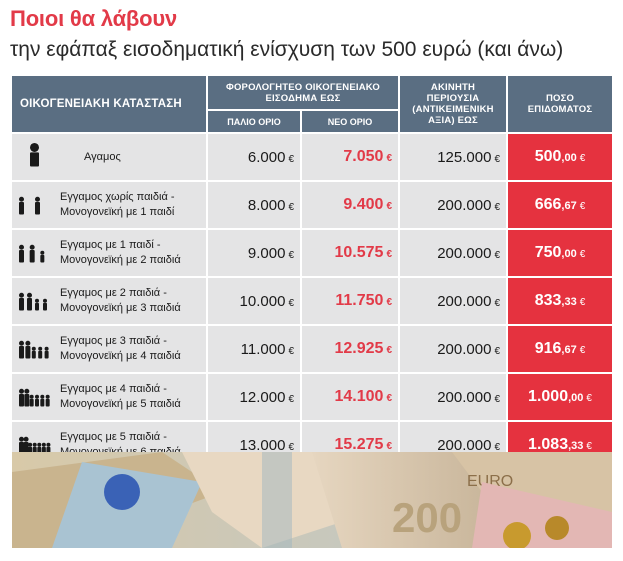 This screenshot has height=561, width=623. I want to click on allowance-amount: 833, so click(548, 300).